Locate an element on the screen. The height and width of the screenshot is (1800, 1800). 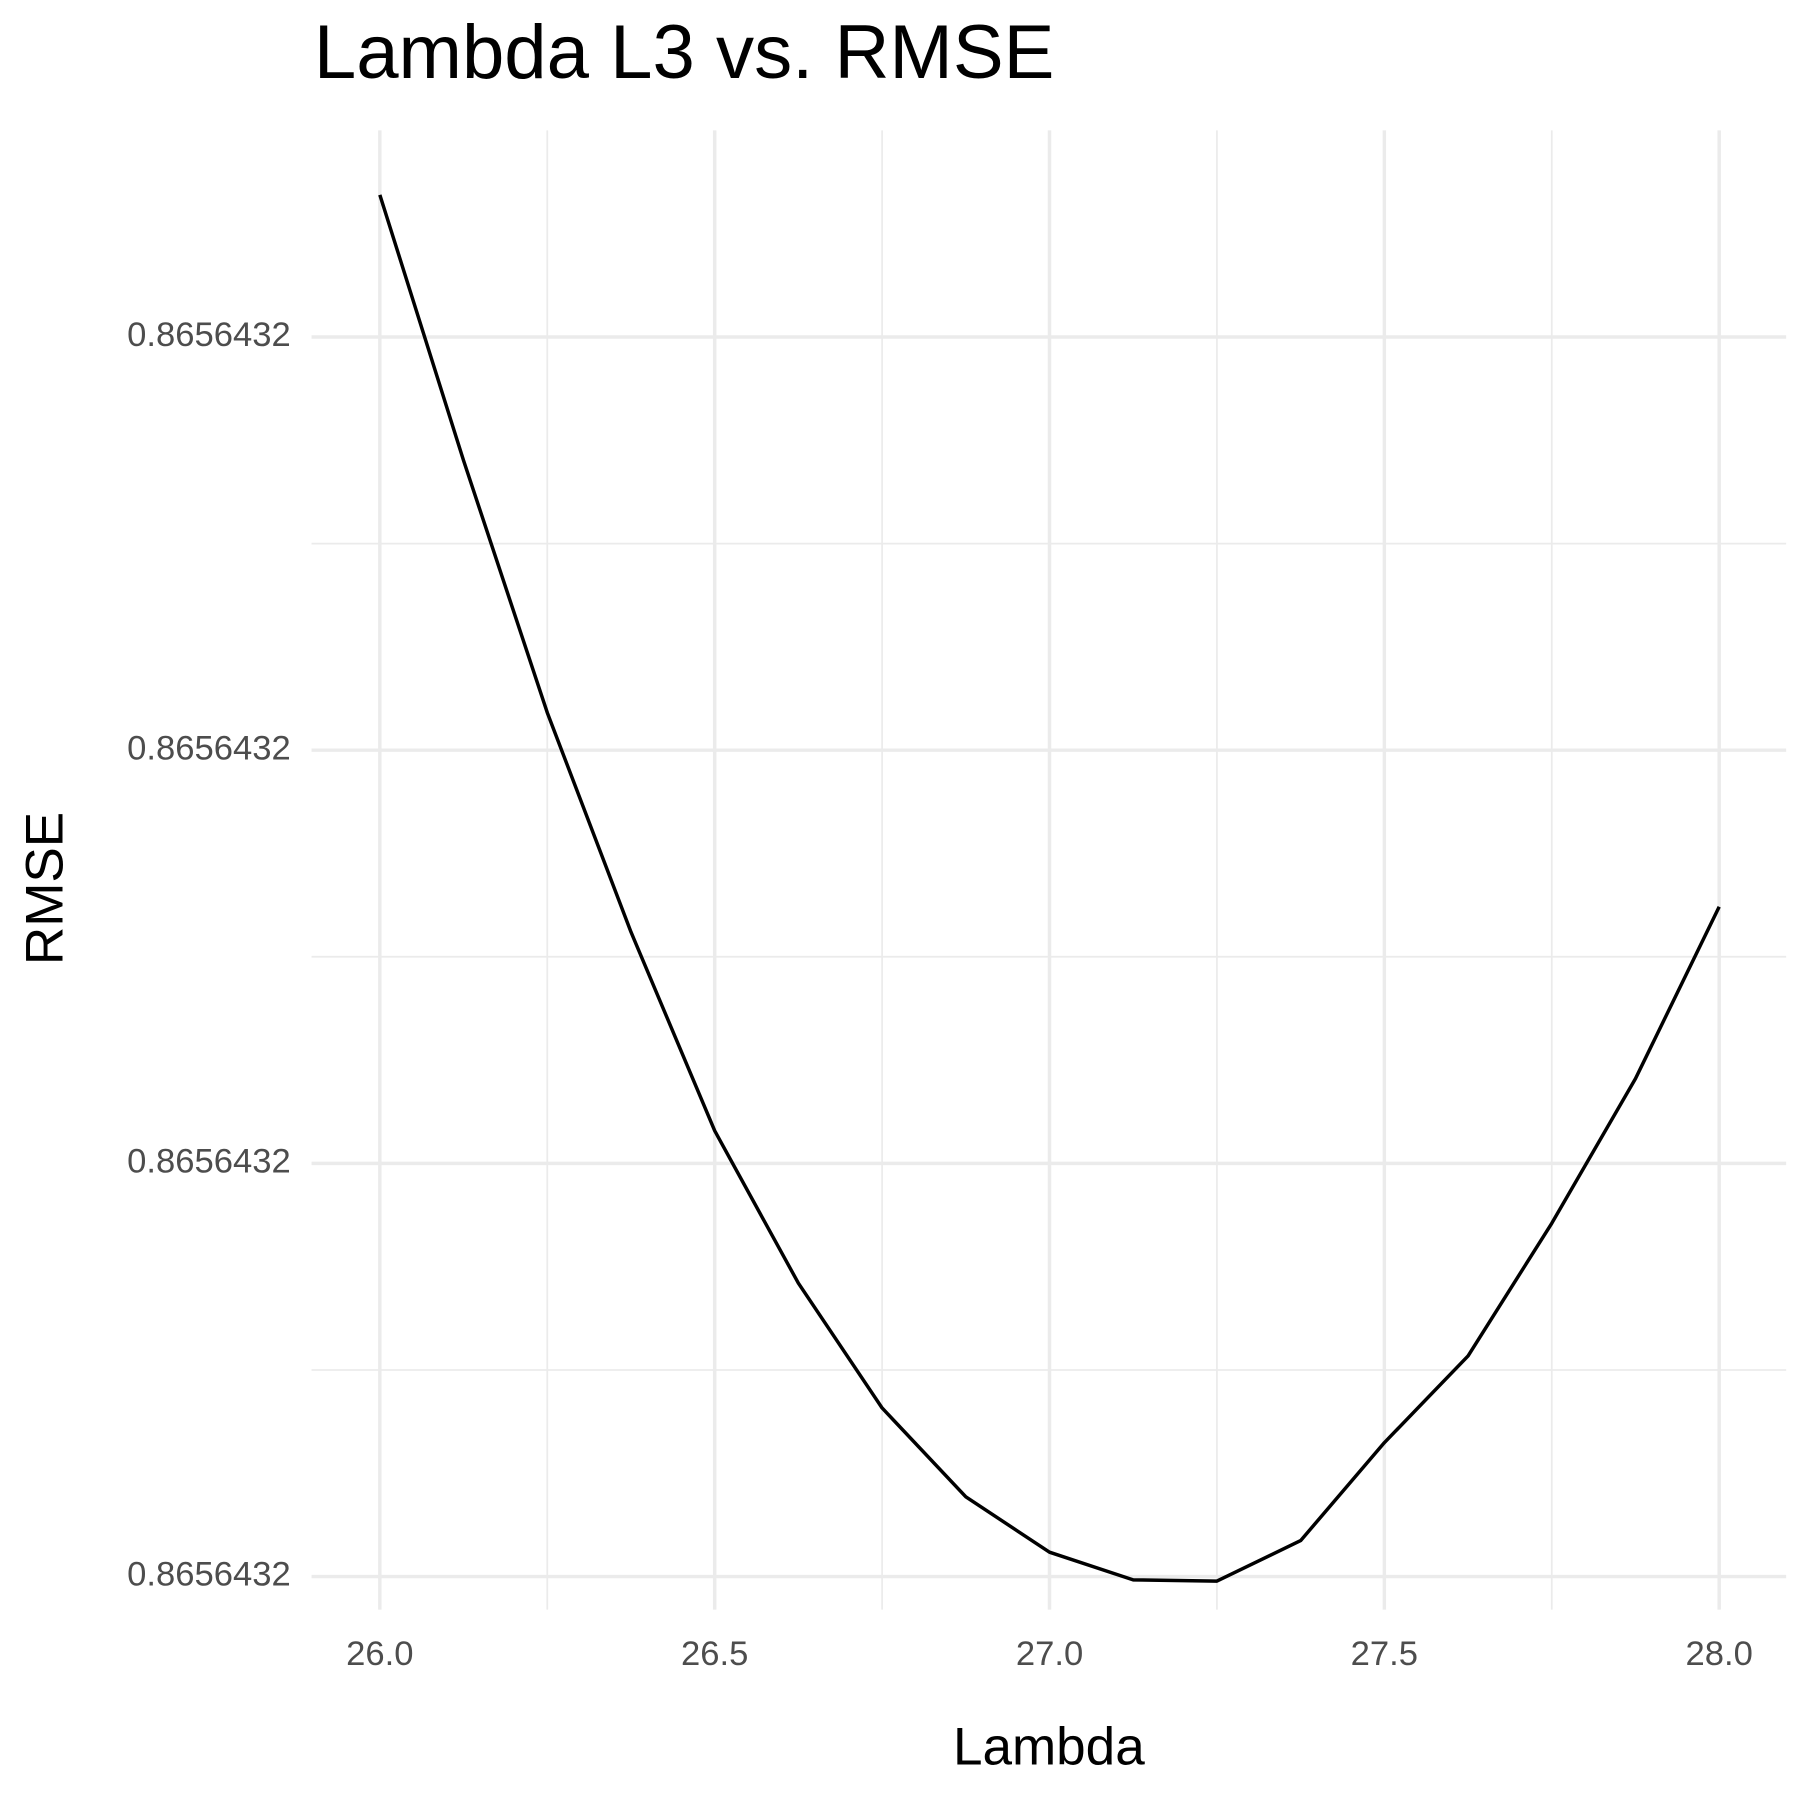
y-axis-title: RMSE is located at coordinates (44, 888).